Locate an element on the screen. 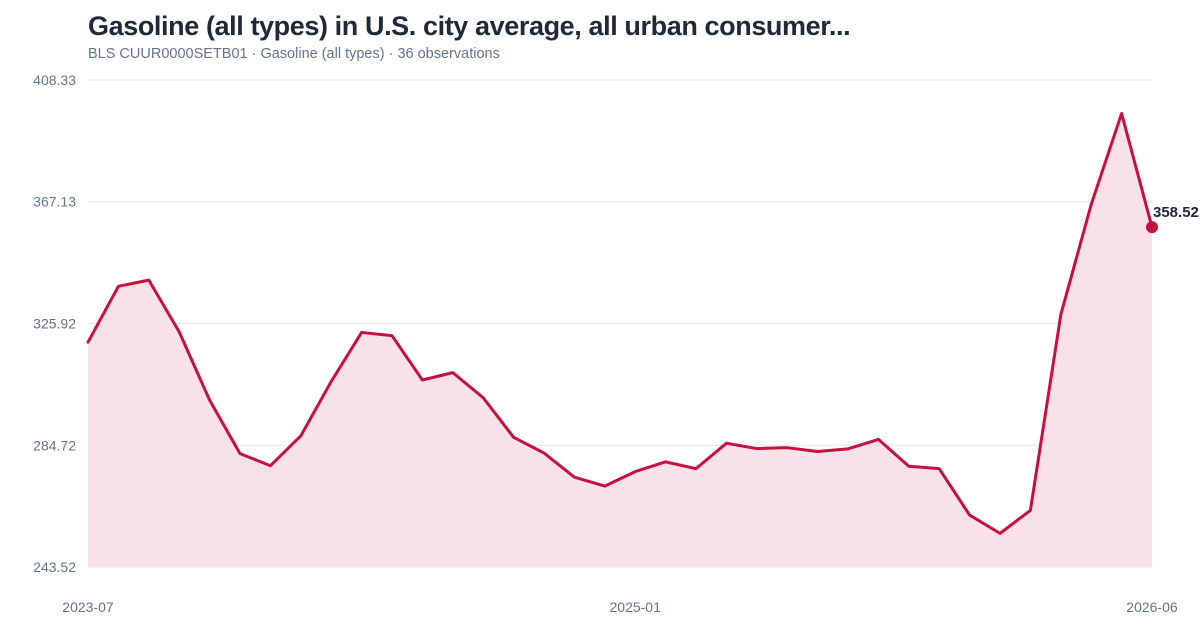 The height and width of the screenshot is (640, 1200). x-tick-label: 2025-01 is located at coordinates (636, 607).